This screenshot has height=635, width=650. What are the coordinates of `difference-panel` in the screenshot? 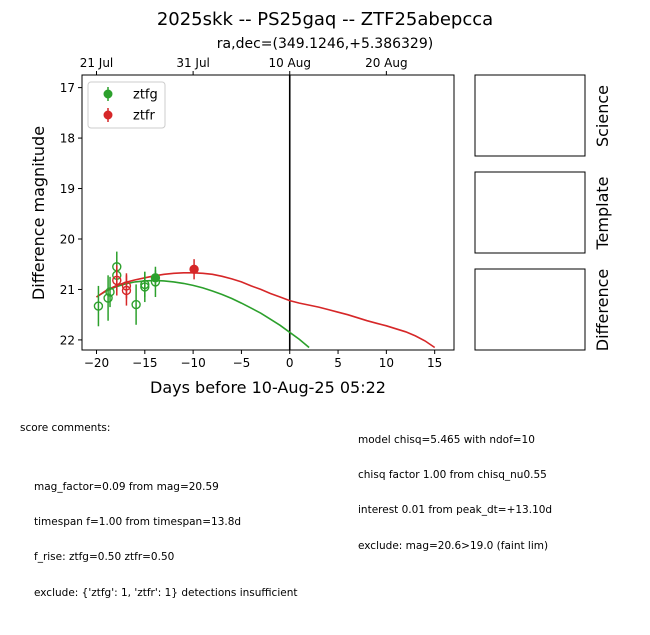 It's located at (530, 309).